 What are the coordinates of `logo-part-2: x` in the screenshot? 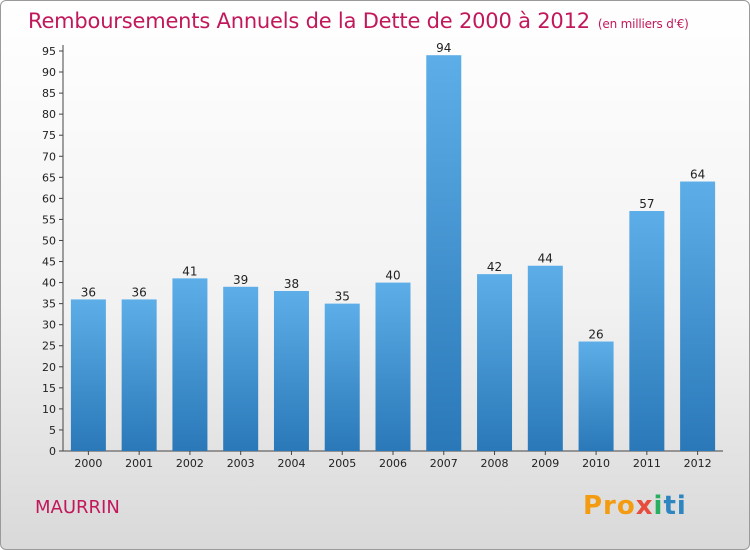 It's located at (644, 506).